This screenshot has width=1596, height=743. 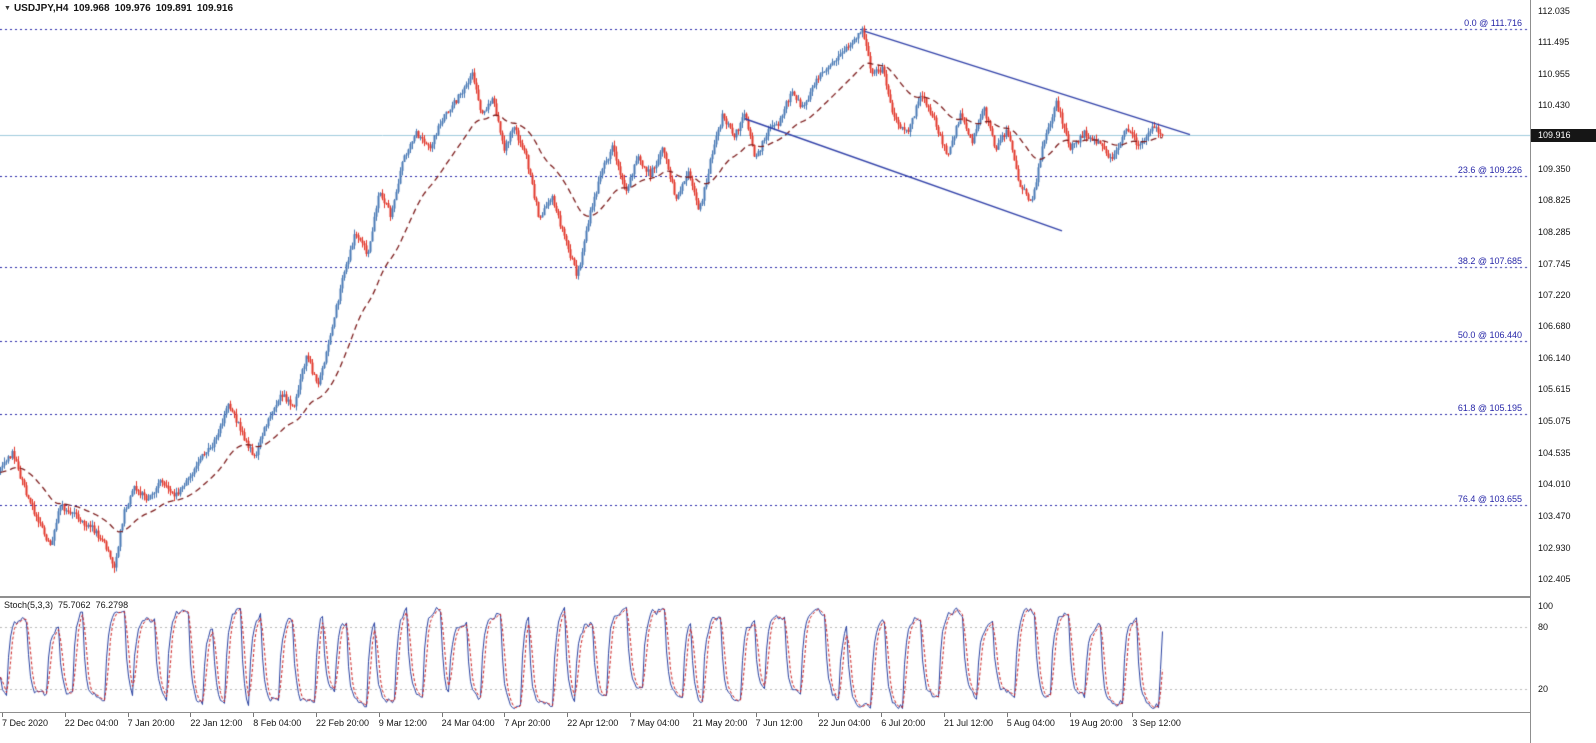 I want to click on panel-splitter, so click(x=798, y=597).